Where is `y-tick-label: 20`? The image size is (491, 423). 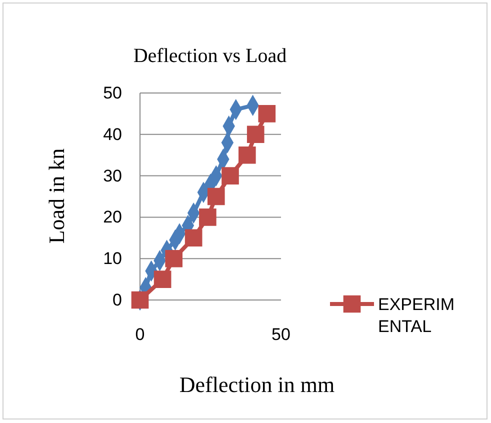
y-tick-label: 20 is located at coordinates (112, 217).